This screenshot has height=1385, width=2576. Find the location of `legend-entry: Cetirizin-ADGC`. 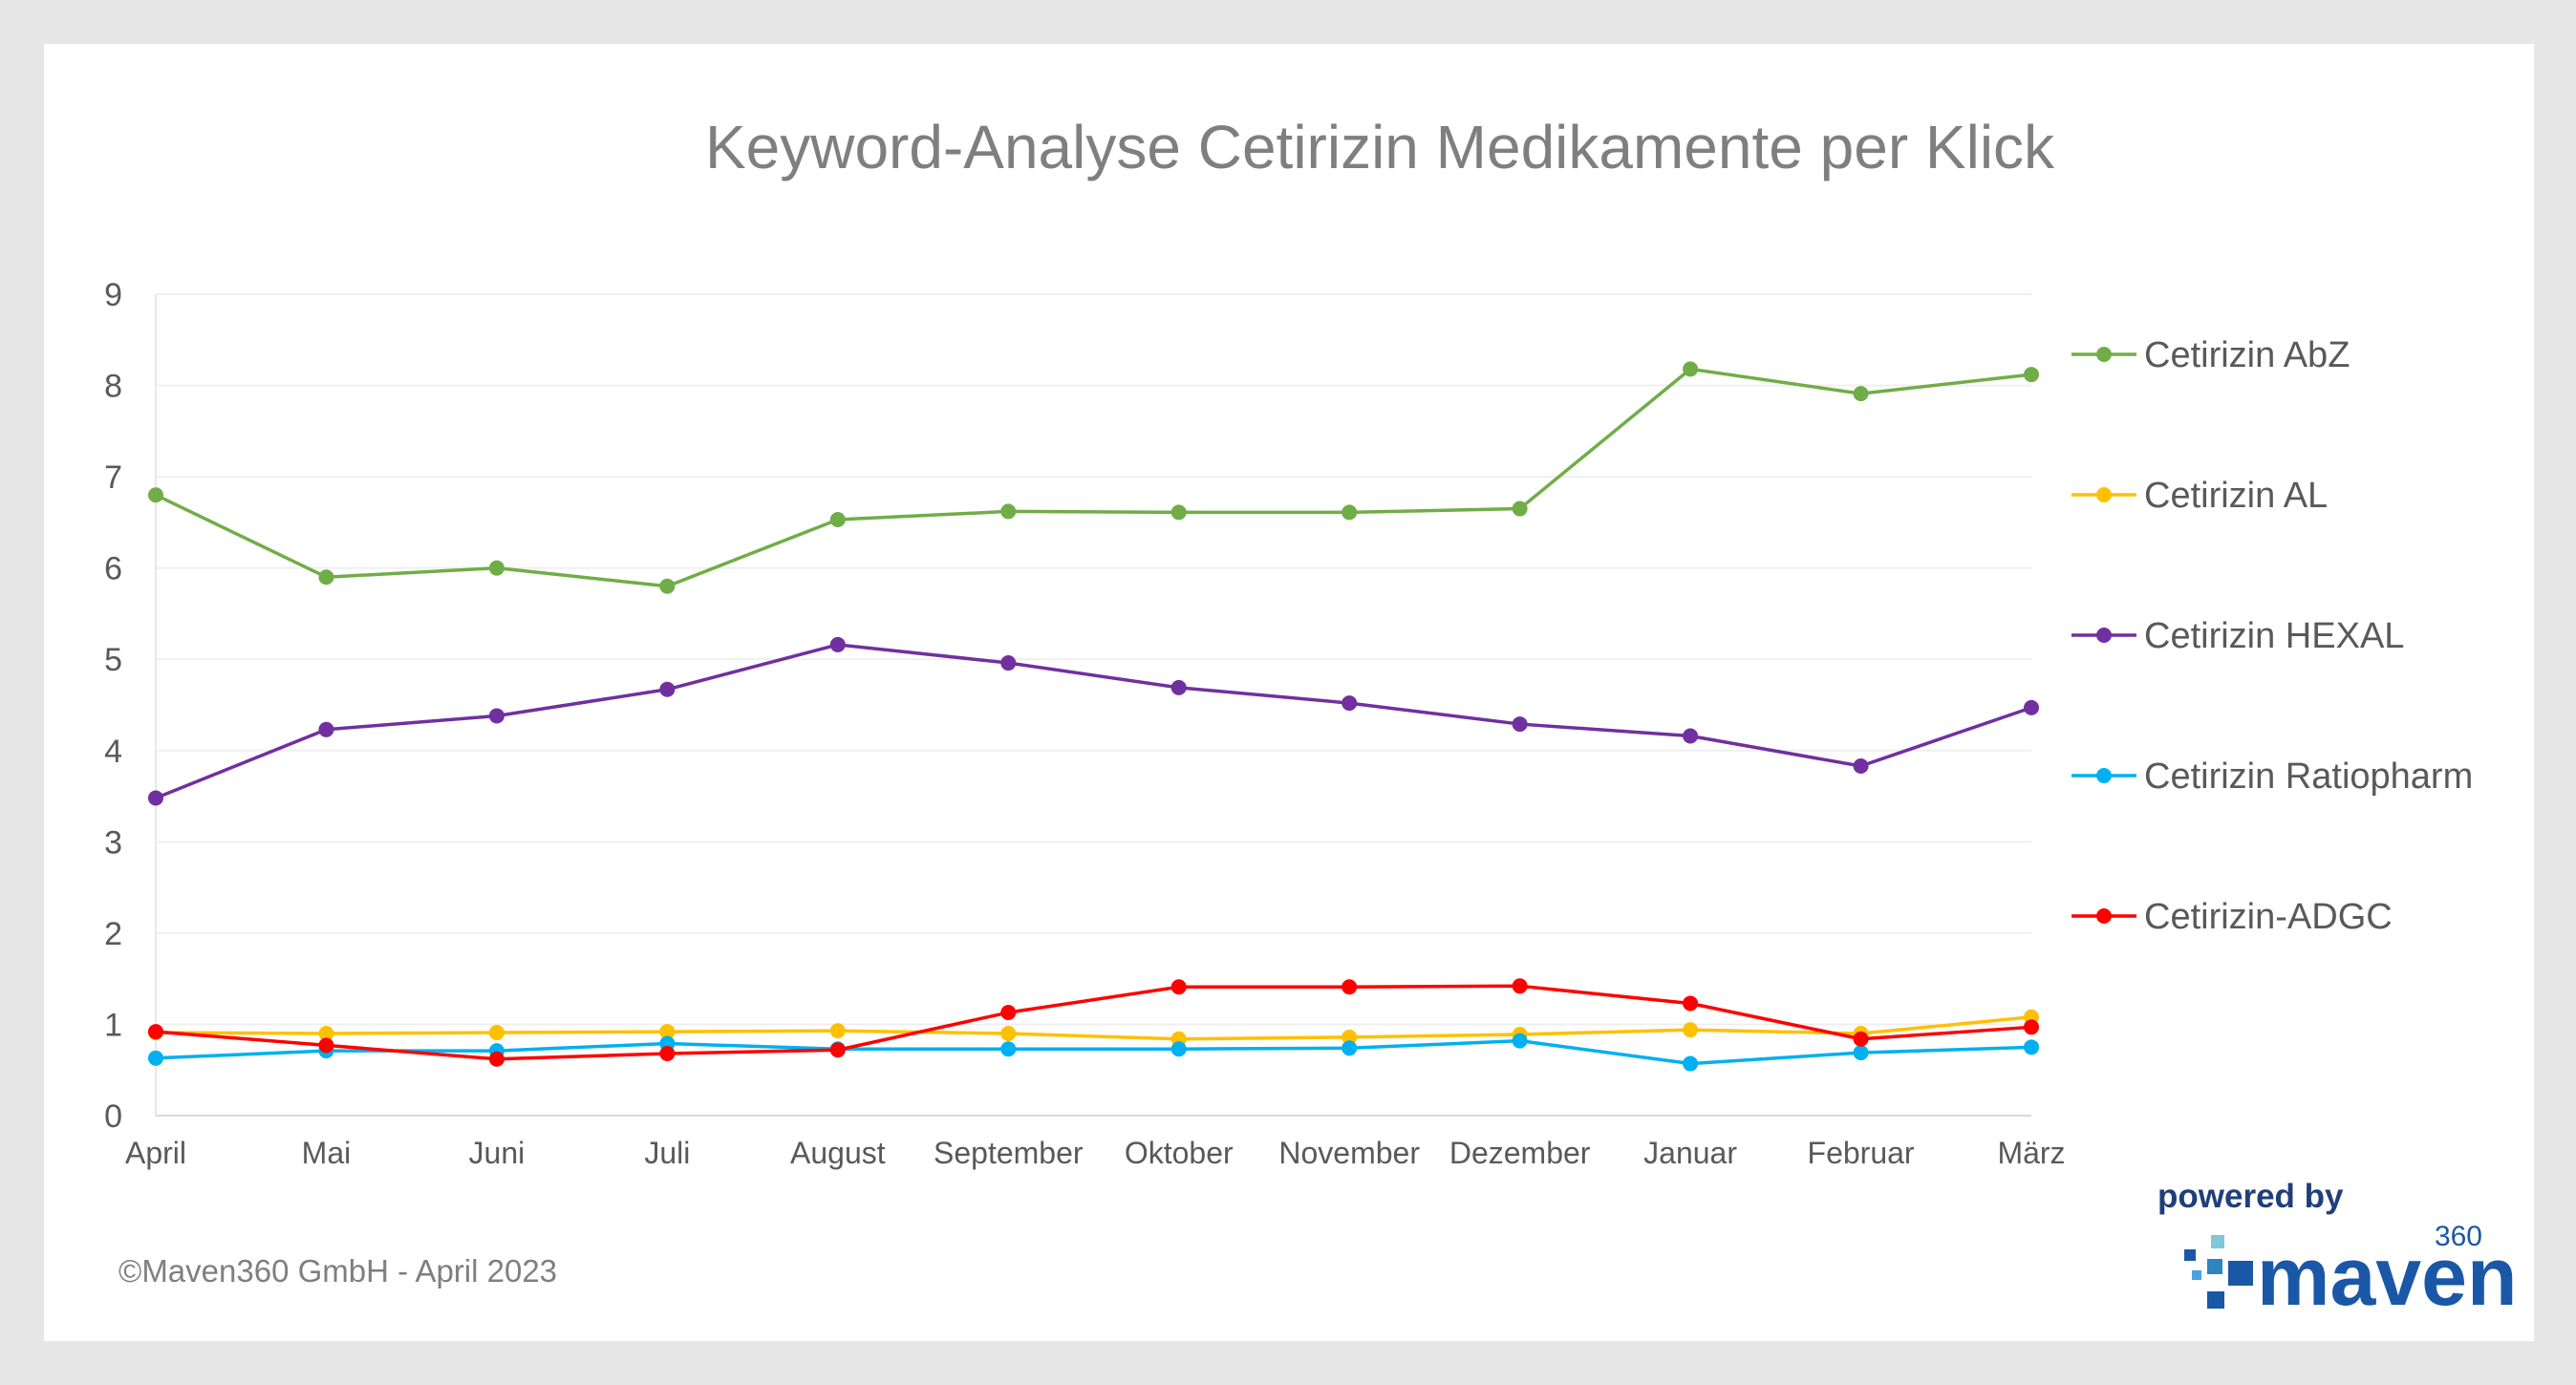

legend-entry: Cetirizin-ADGC is located at coordinates (2232, 917).